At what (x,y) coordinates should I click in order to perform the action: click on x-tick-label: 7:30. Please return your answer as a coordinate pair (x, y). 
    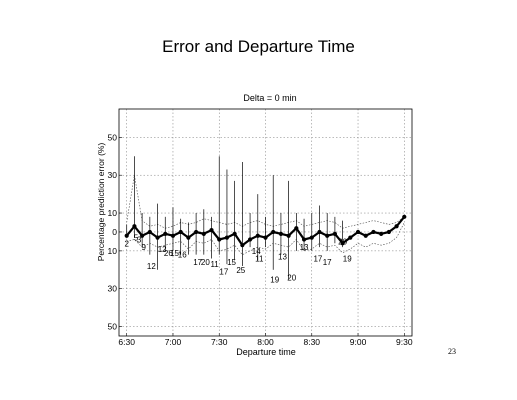
    Looking at the image, I should click on (219, 342).